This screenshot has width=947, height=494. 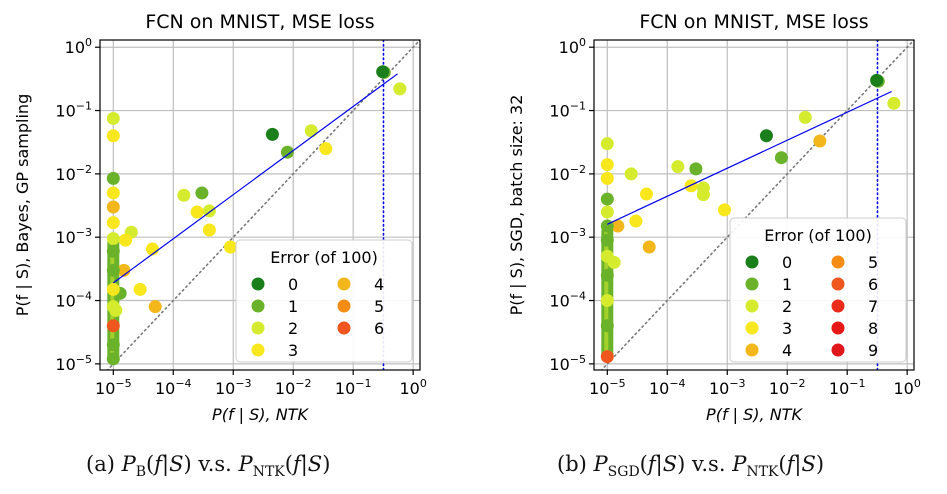 I want to click on legend: Error (of 100) 0 1 2 3 4 5 6 7 8 9, so click(x=818, y=290).